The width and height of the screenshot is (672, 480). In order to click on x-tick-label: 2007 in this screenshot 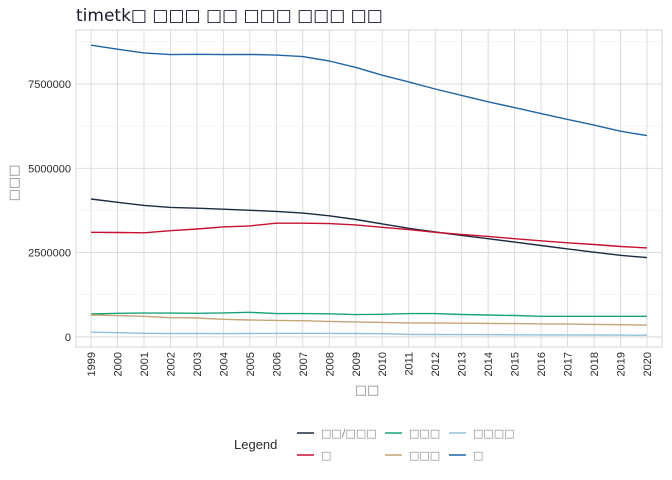, I will do `click(304, 364)`.